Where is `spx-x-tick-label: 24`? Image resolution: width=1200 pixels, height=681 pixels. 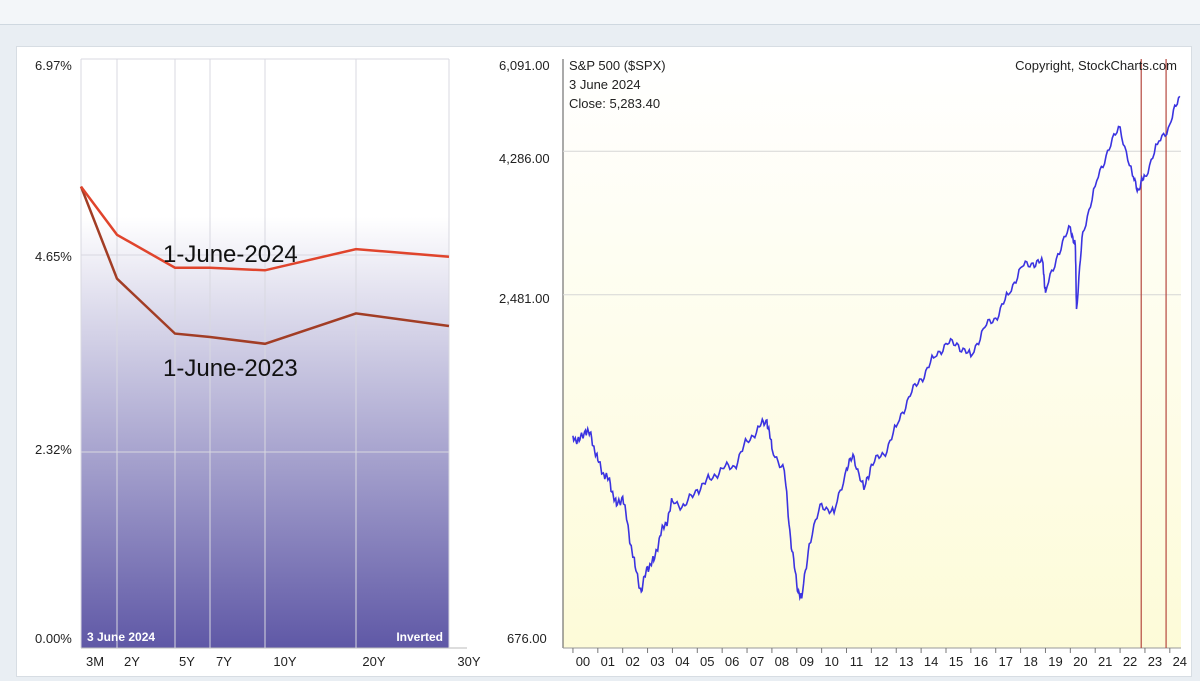
spx-x-tick-label: 24 is located at coordinates (1180, 661).